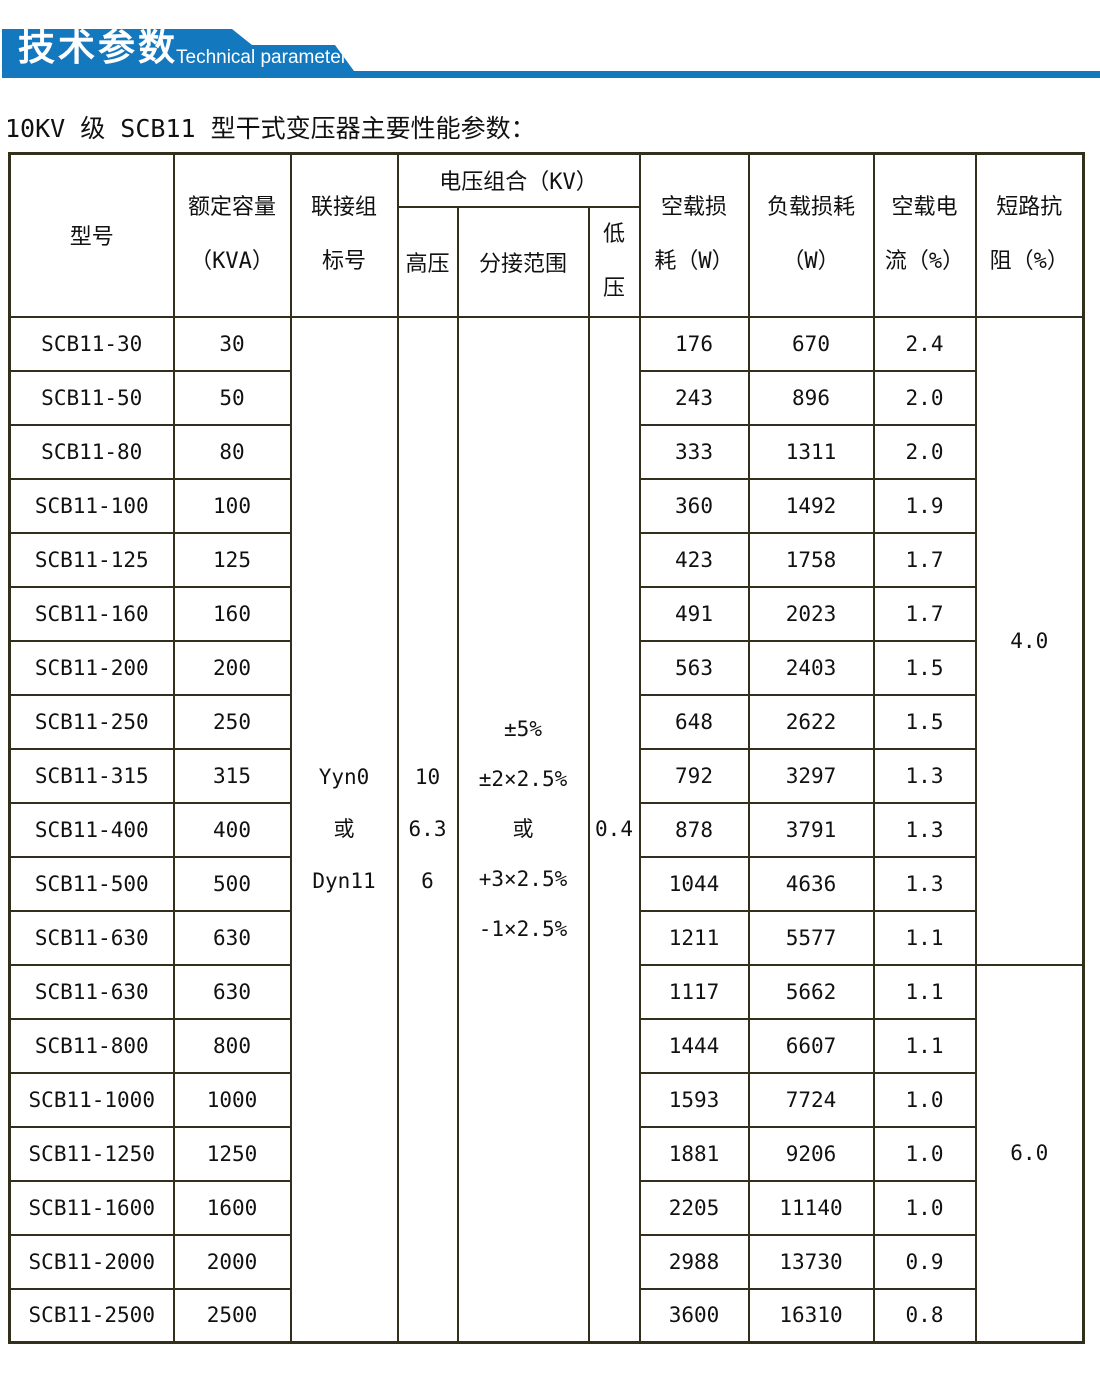 This screenshot has height=1373, width=1100. Describe the element at coordinates (811, 667) in the screenshot. I see `cell-load-loss: 2403` at that location.